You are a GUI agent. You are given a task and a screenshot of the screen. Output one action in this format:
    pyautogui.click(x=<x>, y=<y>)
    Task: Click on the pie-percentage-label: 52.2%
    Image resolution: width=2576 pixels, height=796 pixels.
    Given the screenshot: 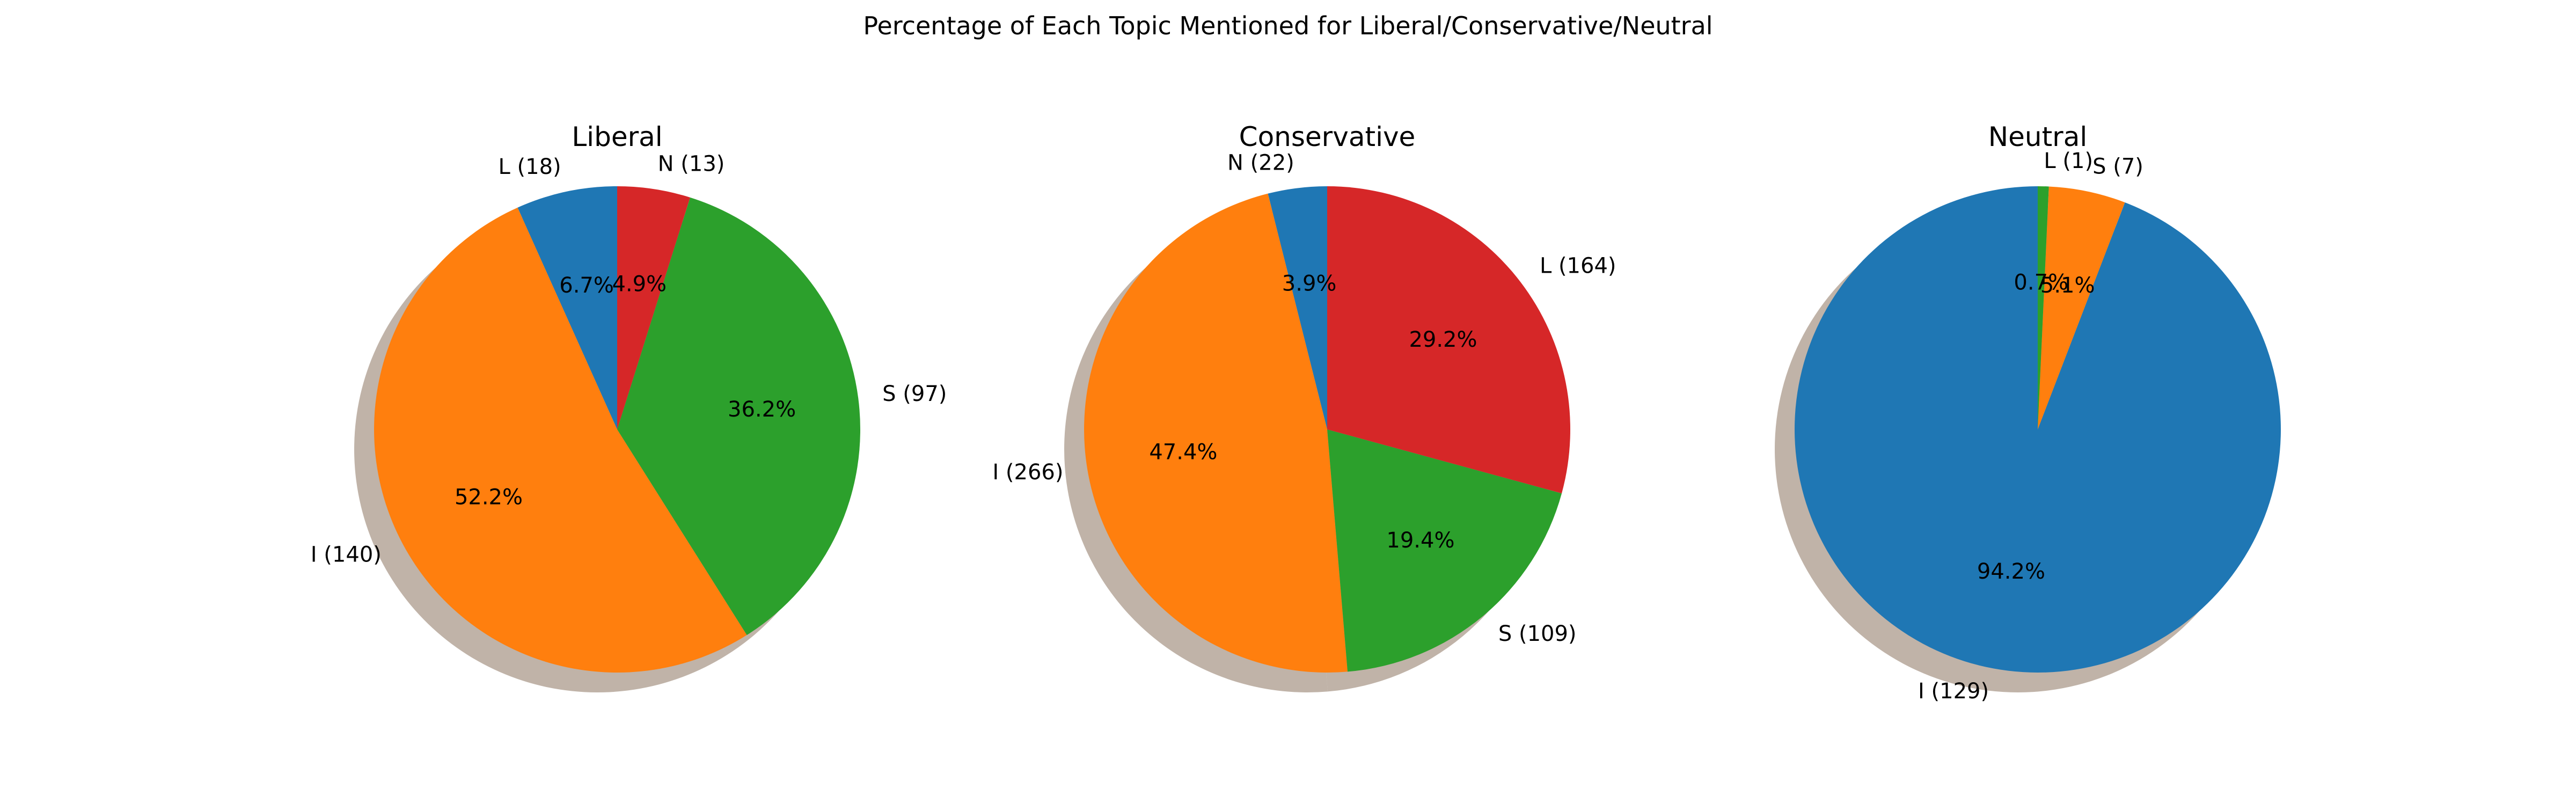 What is the action you would take?
    pyautogui.click(x=489, y=497)
    